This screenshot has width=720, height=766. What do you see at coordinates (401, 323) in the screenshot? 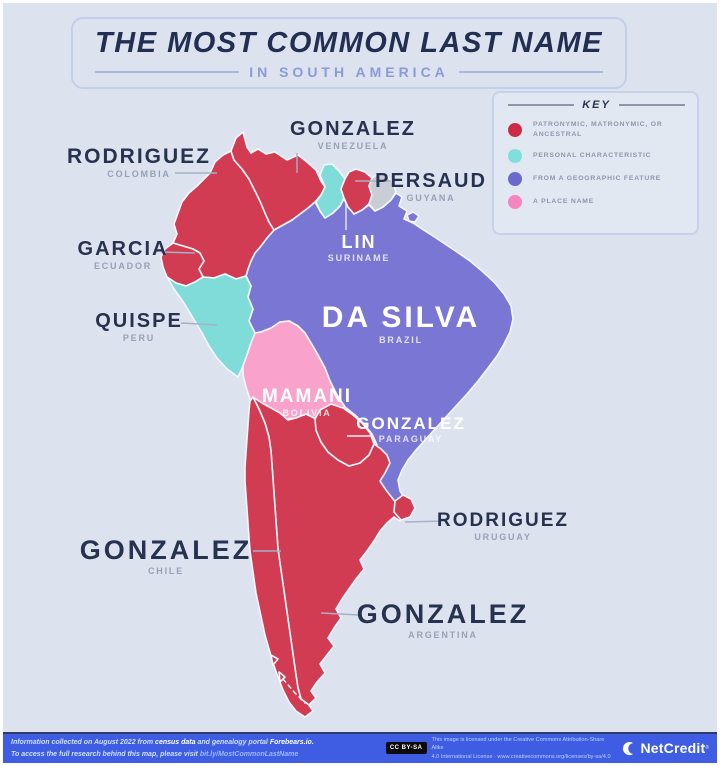
I see `label-brazil: DA SILVA BRAZIL` at bounding box center [401, 323].